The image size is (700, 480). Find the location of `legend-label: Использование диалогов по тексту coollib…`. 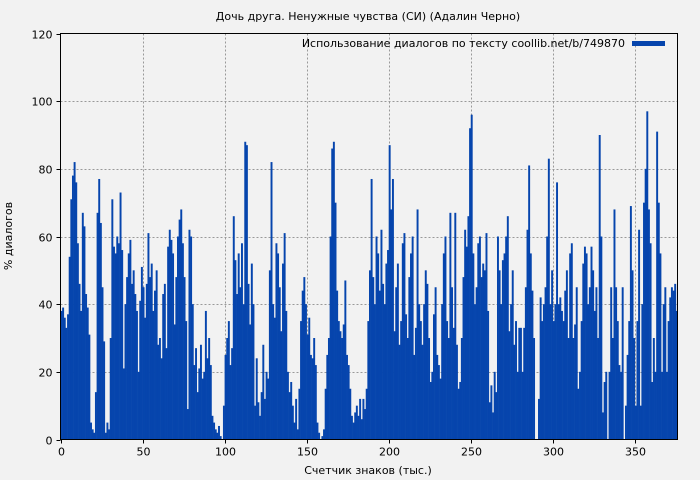

legend-label: Использование диалогов по тексту coollib… is located at coordinates (463, 43).